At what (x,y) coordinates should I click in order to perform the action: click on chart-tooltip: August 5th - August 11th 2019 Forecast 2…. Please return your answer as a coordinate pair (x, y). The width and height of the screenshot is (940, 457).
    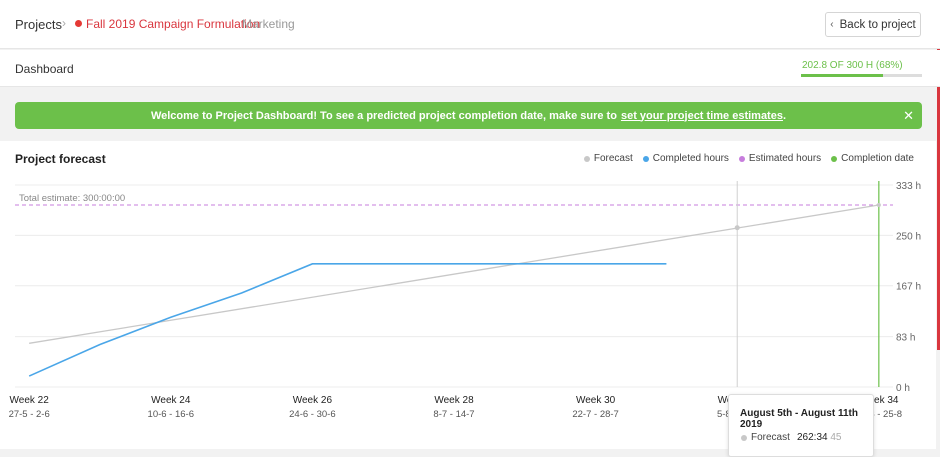
    Looking at the image, I should click on (801, 425).